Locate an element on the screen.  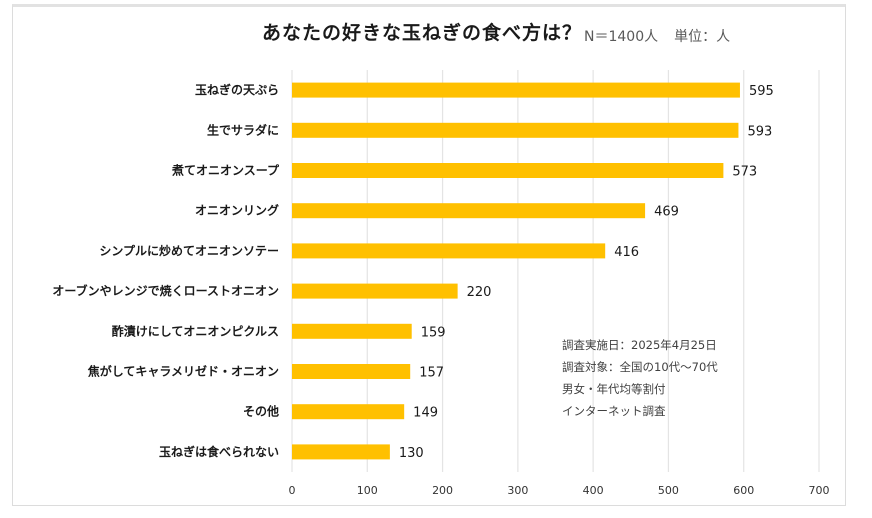
category-label: シンプルに炒めてオニオンソテー is located at coordinates (189, 250).